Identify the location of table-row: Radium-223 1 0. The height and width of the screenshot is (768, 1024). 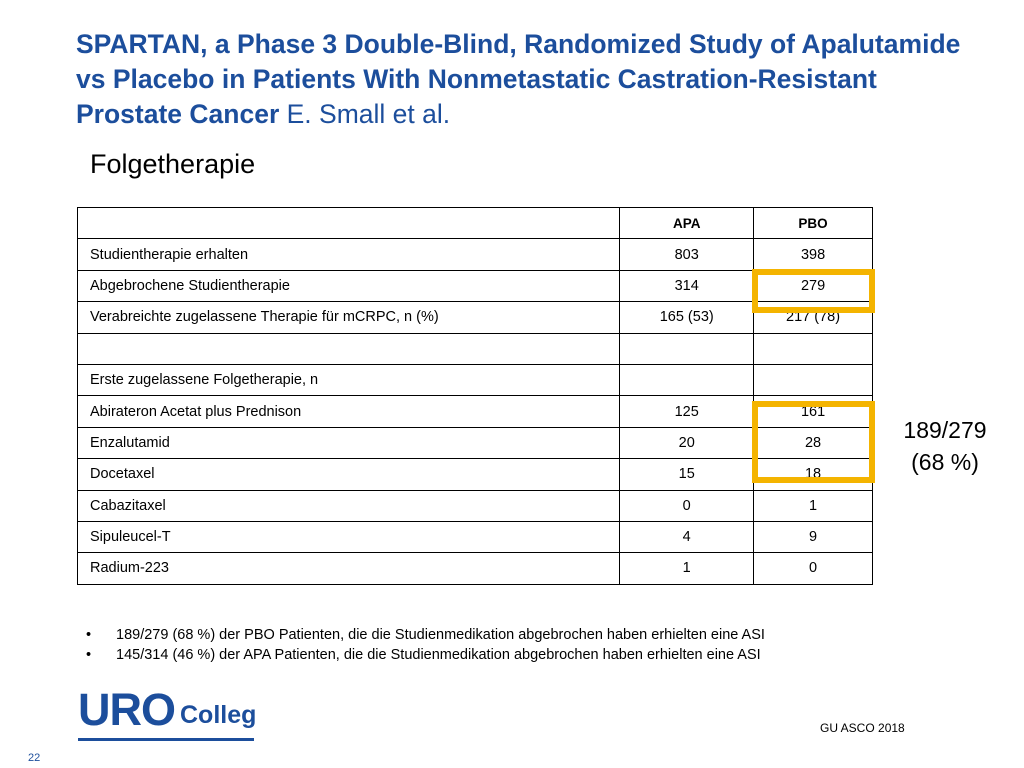
(474, 568).